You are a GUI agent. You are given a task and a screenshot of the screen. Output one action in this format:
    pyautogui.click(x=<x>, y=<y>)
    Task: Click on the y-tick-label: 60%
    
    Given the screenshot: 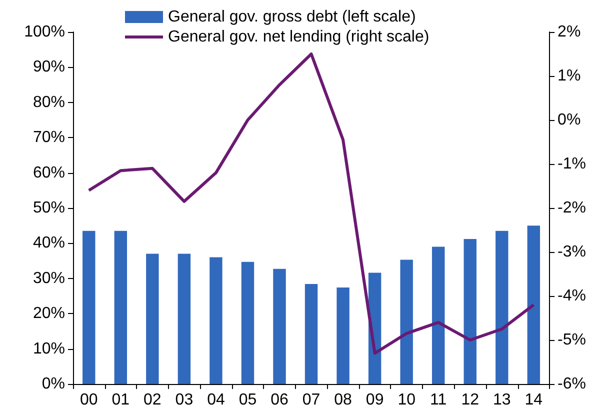 What is the action you would take?
    pyautogui.click(x=48, y=173)
    